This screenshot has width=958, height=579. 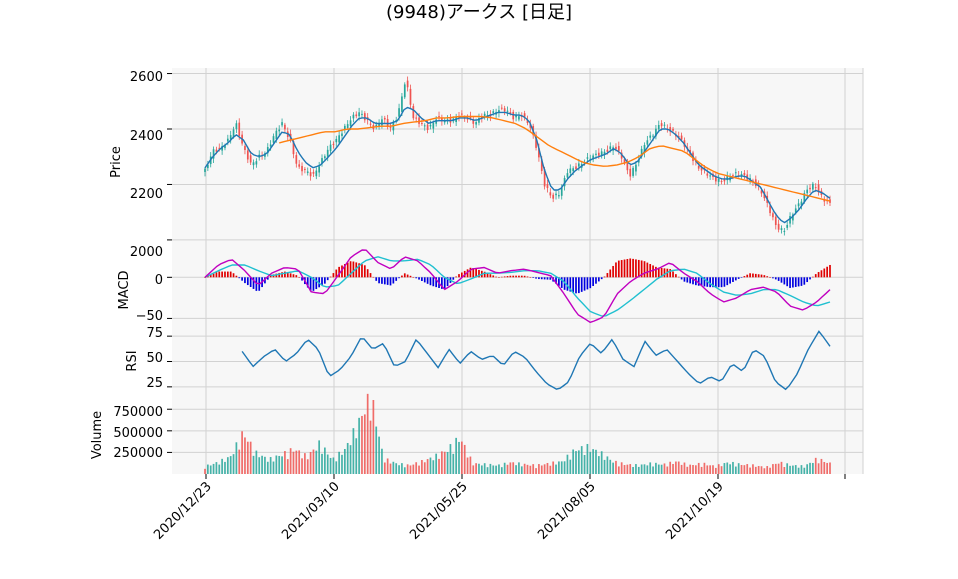 I want to click on volume-axis-label: Volume, so click(x=97, y=435).